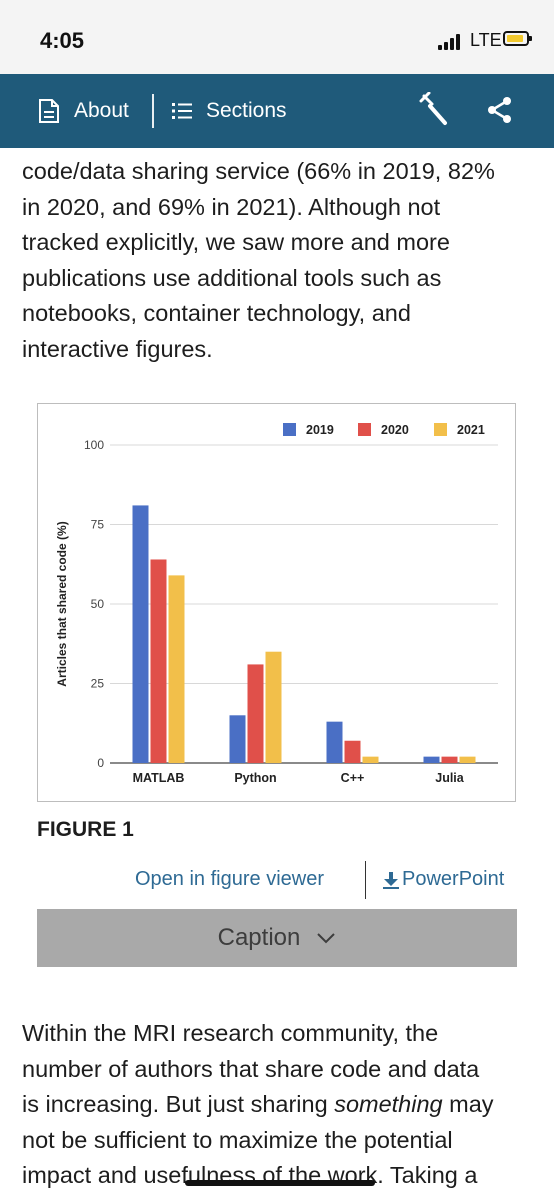 The image size is (554, 1200). What do you see at coordinates (280, 1183) in the screenshot?
I see `home-indicator` at bounding box center [280, 1183].